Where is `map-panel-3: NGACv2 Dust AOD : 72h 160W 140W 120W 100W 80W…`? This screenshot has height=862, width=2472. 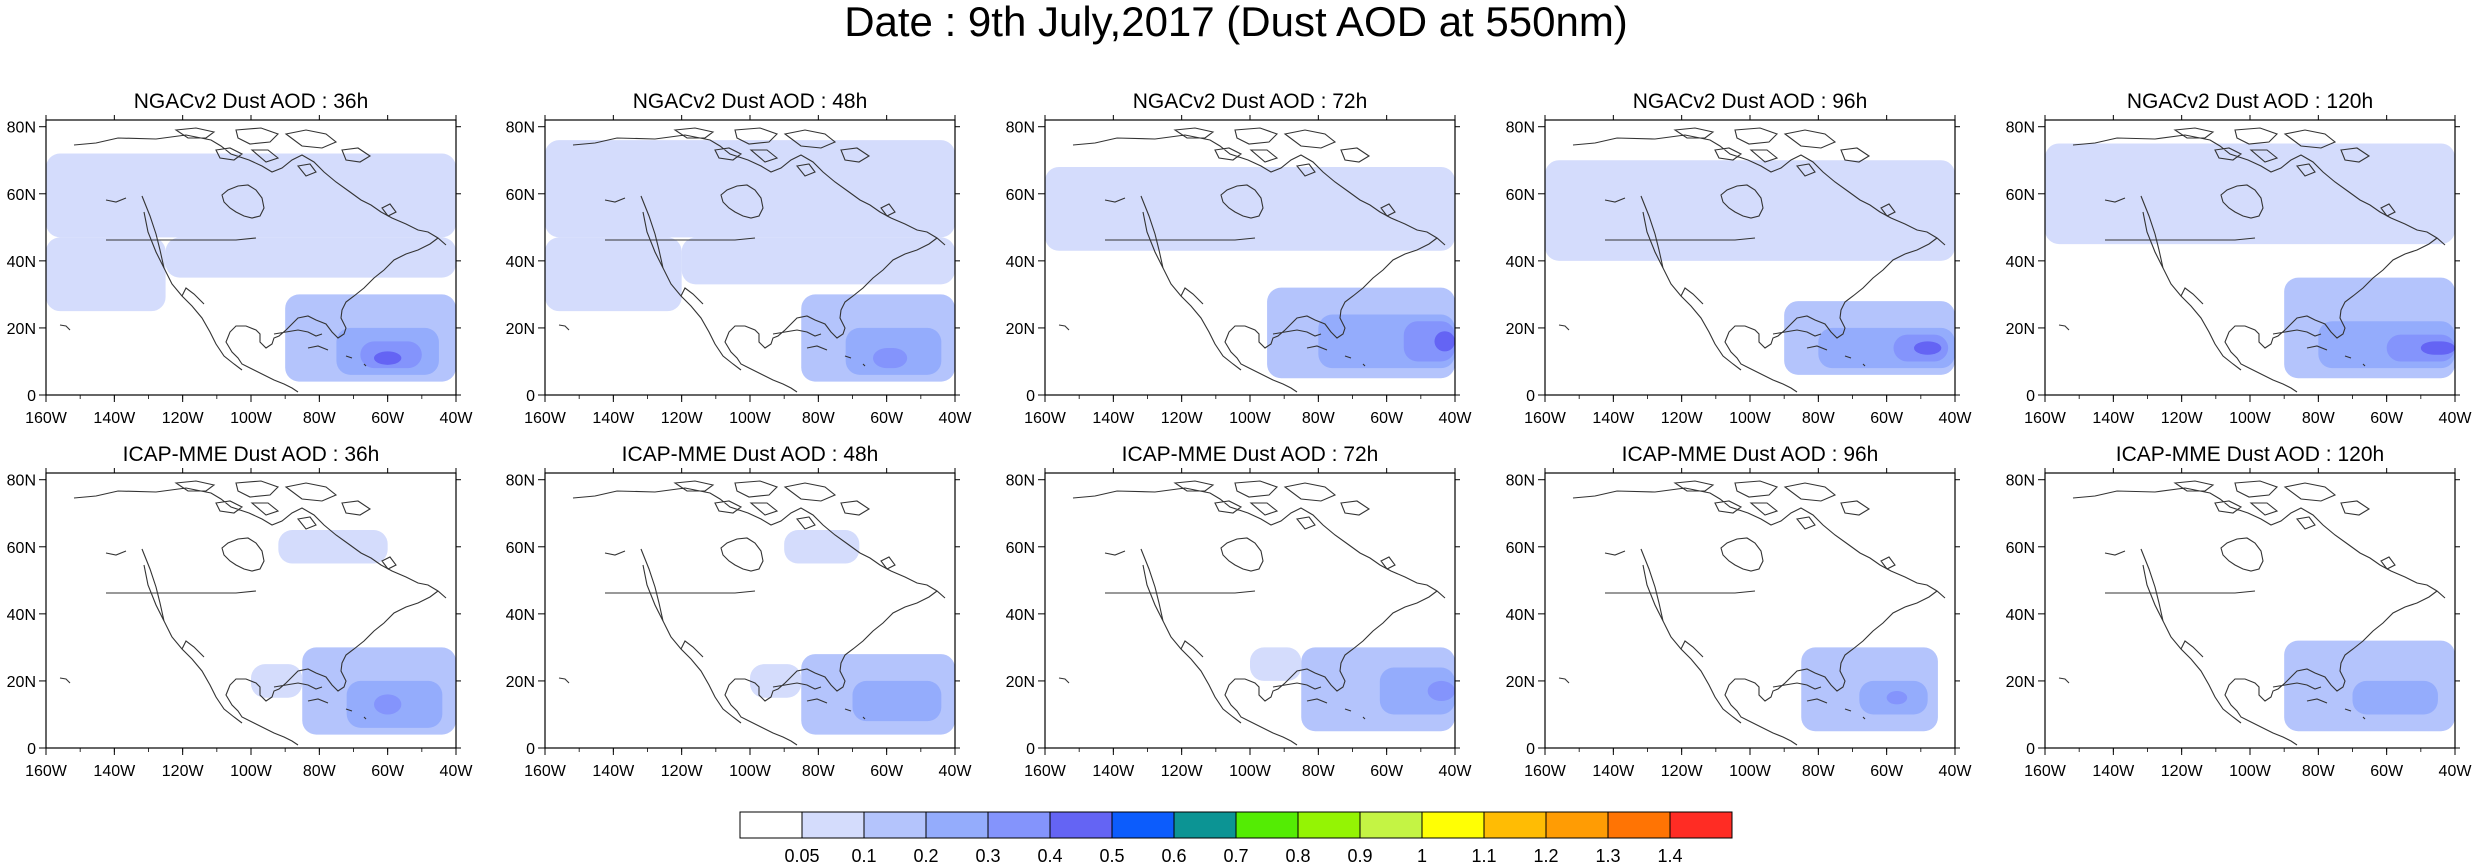 map-panel-3: NGACv2 Dust AOD : 72h 160W 140W 120W 100W 80W… is located at coordinates (1239, 258).